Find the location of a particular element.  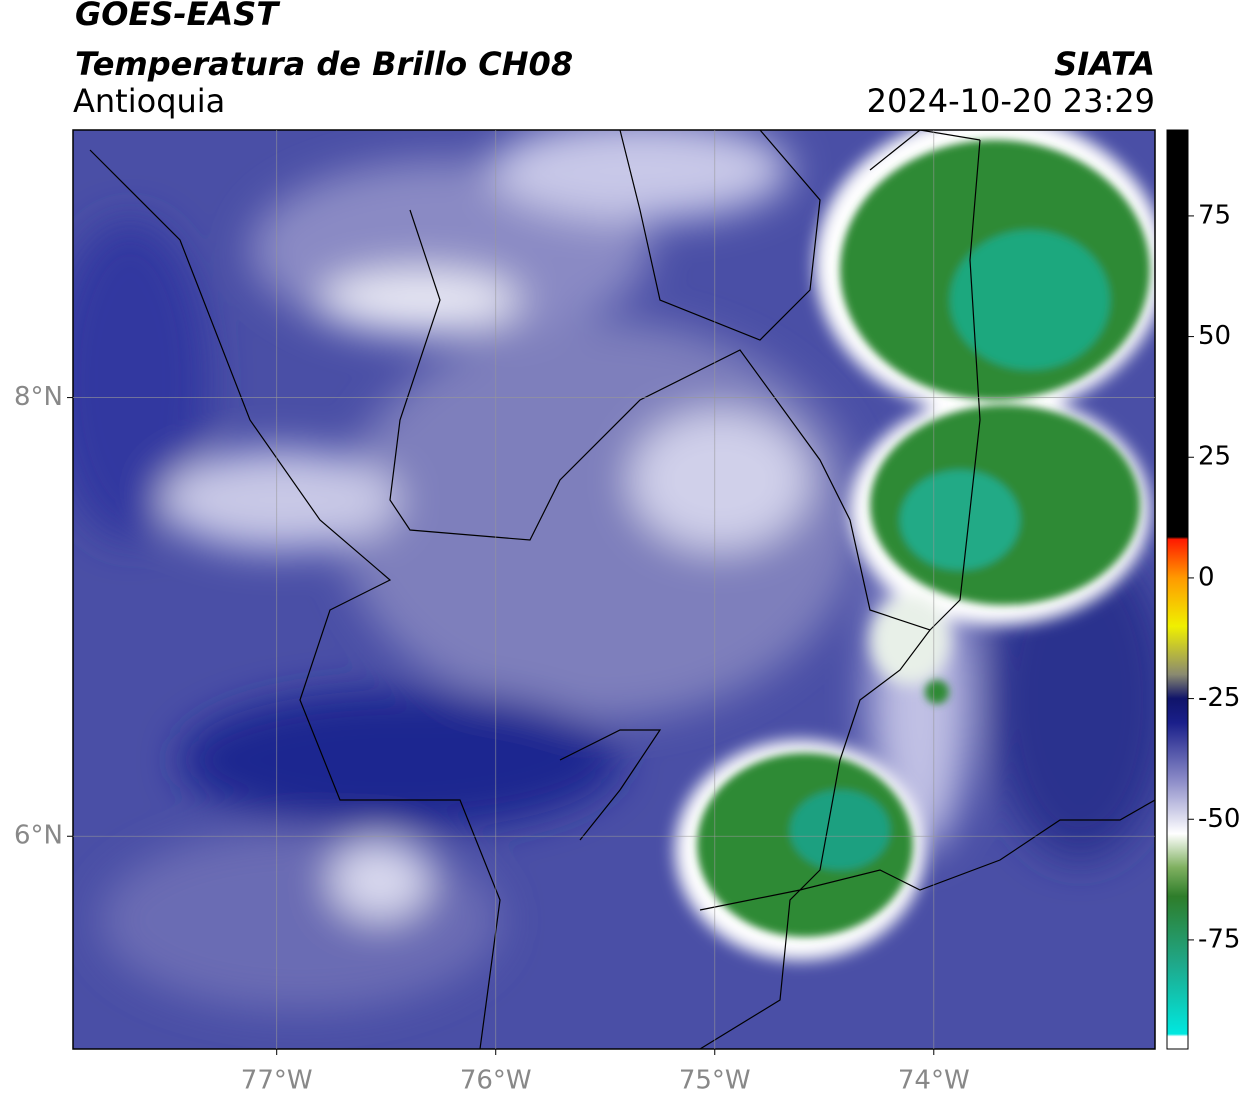

colorbar-tick-label: -75 is located at coordinates (1219, 939).